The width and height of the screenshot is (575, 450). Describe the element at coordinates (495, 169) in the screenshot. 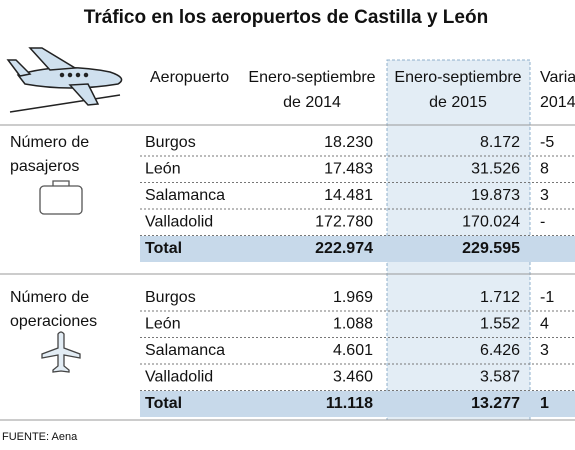

I see `cell-value: 31.526` at that location.